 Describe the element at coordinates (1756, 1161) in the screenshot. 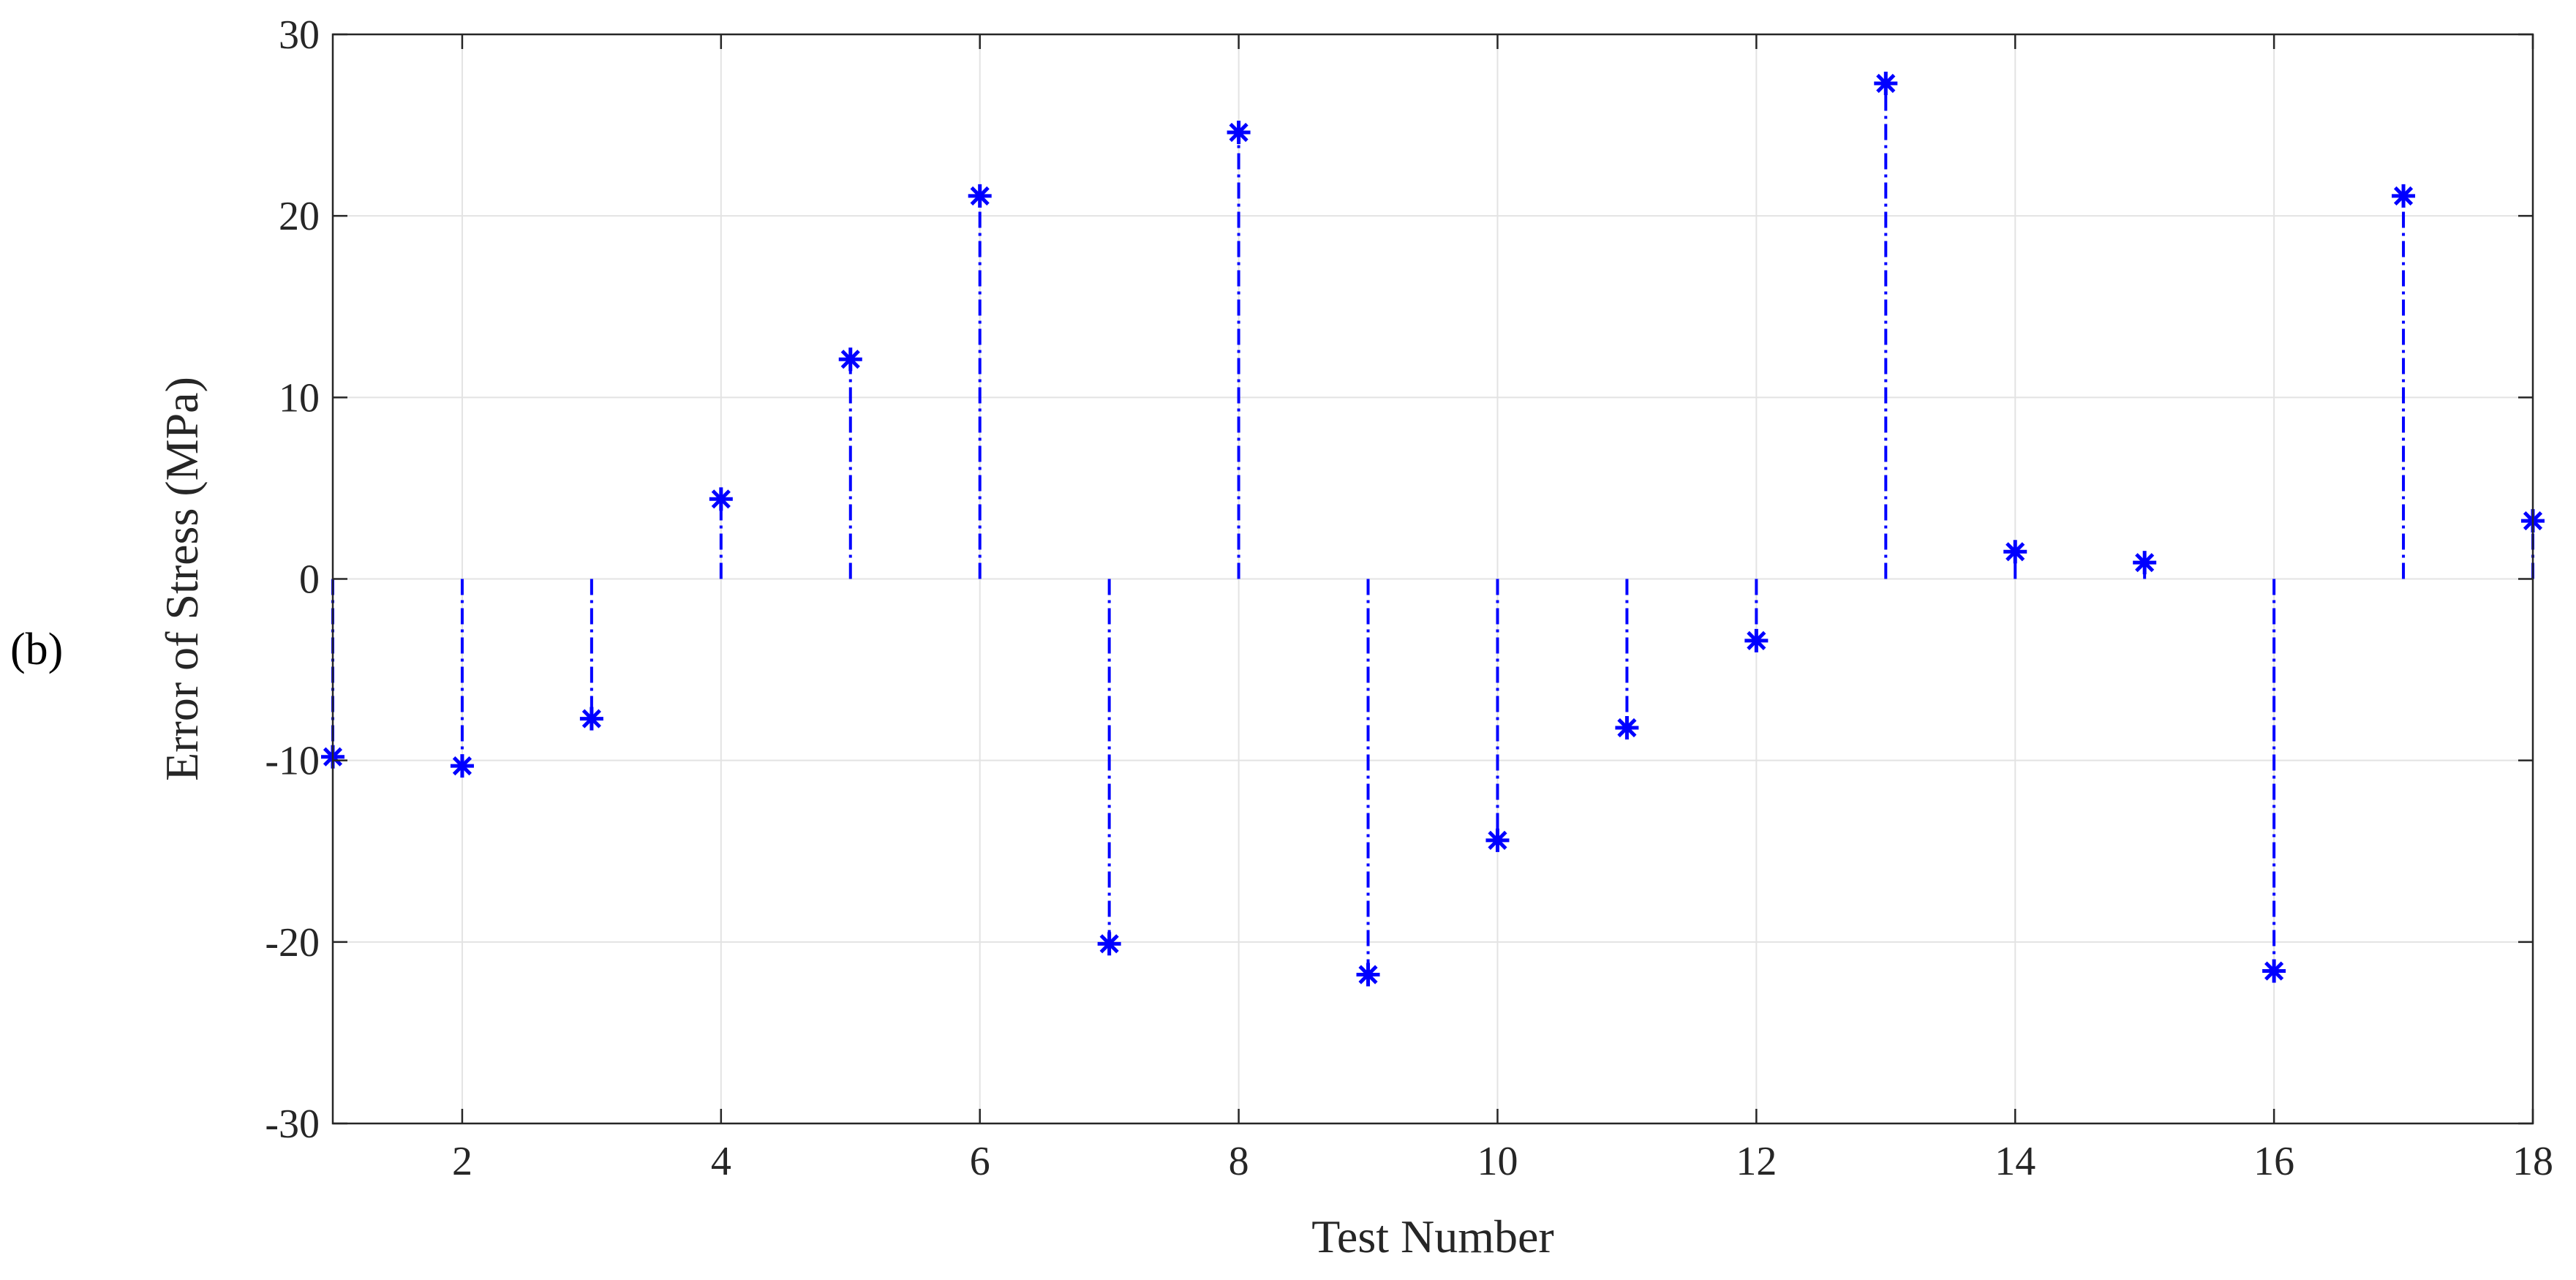

I see `x-tick-label: 12` at that location.